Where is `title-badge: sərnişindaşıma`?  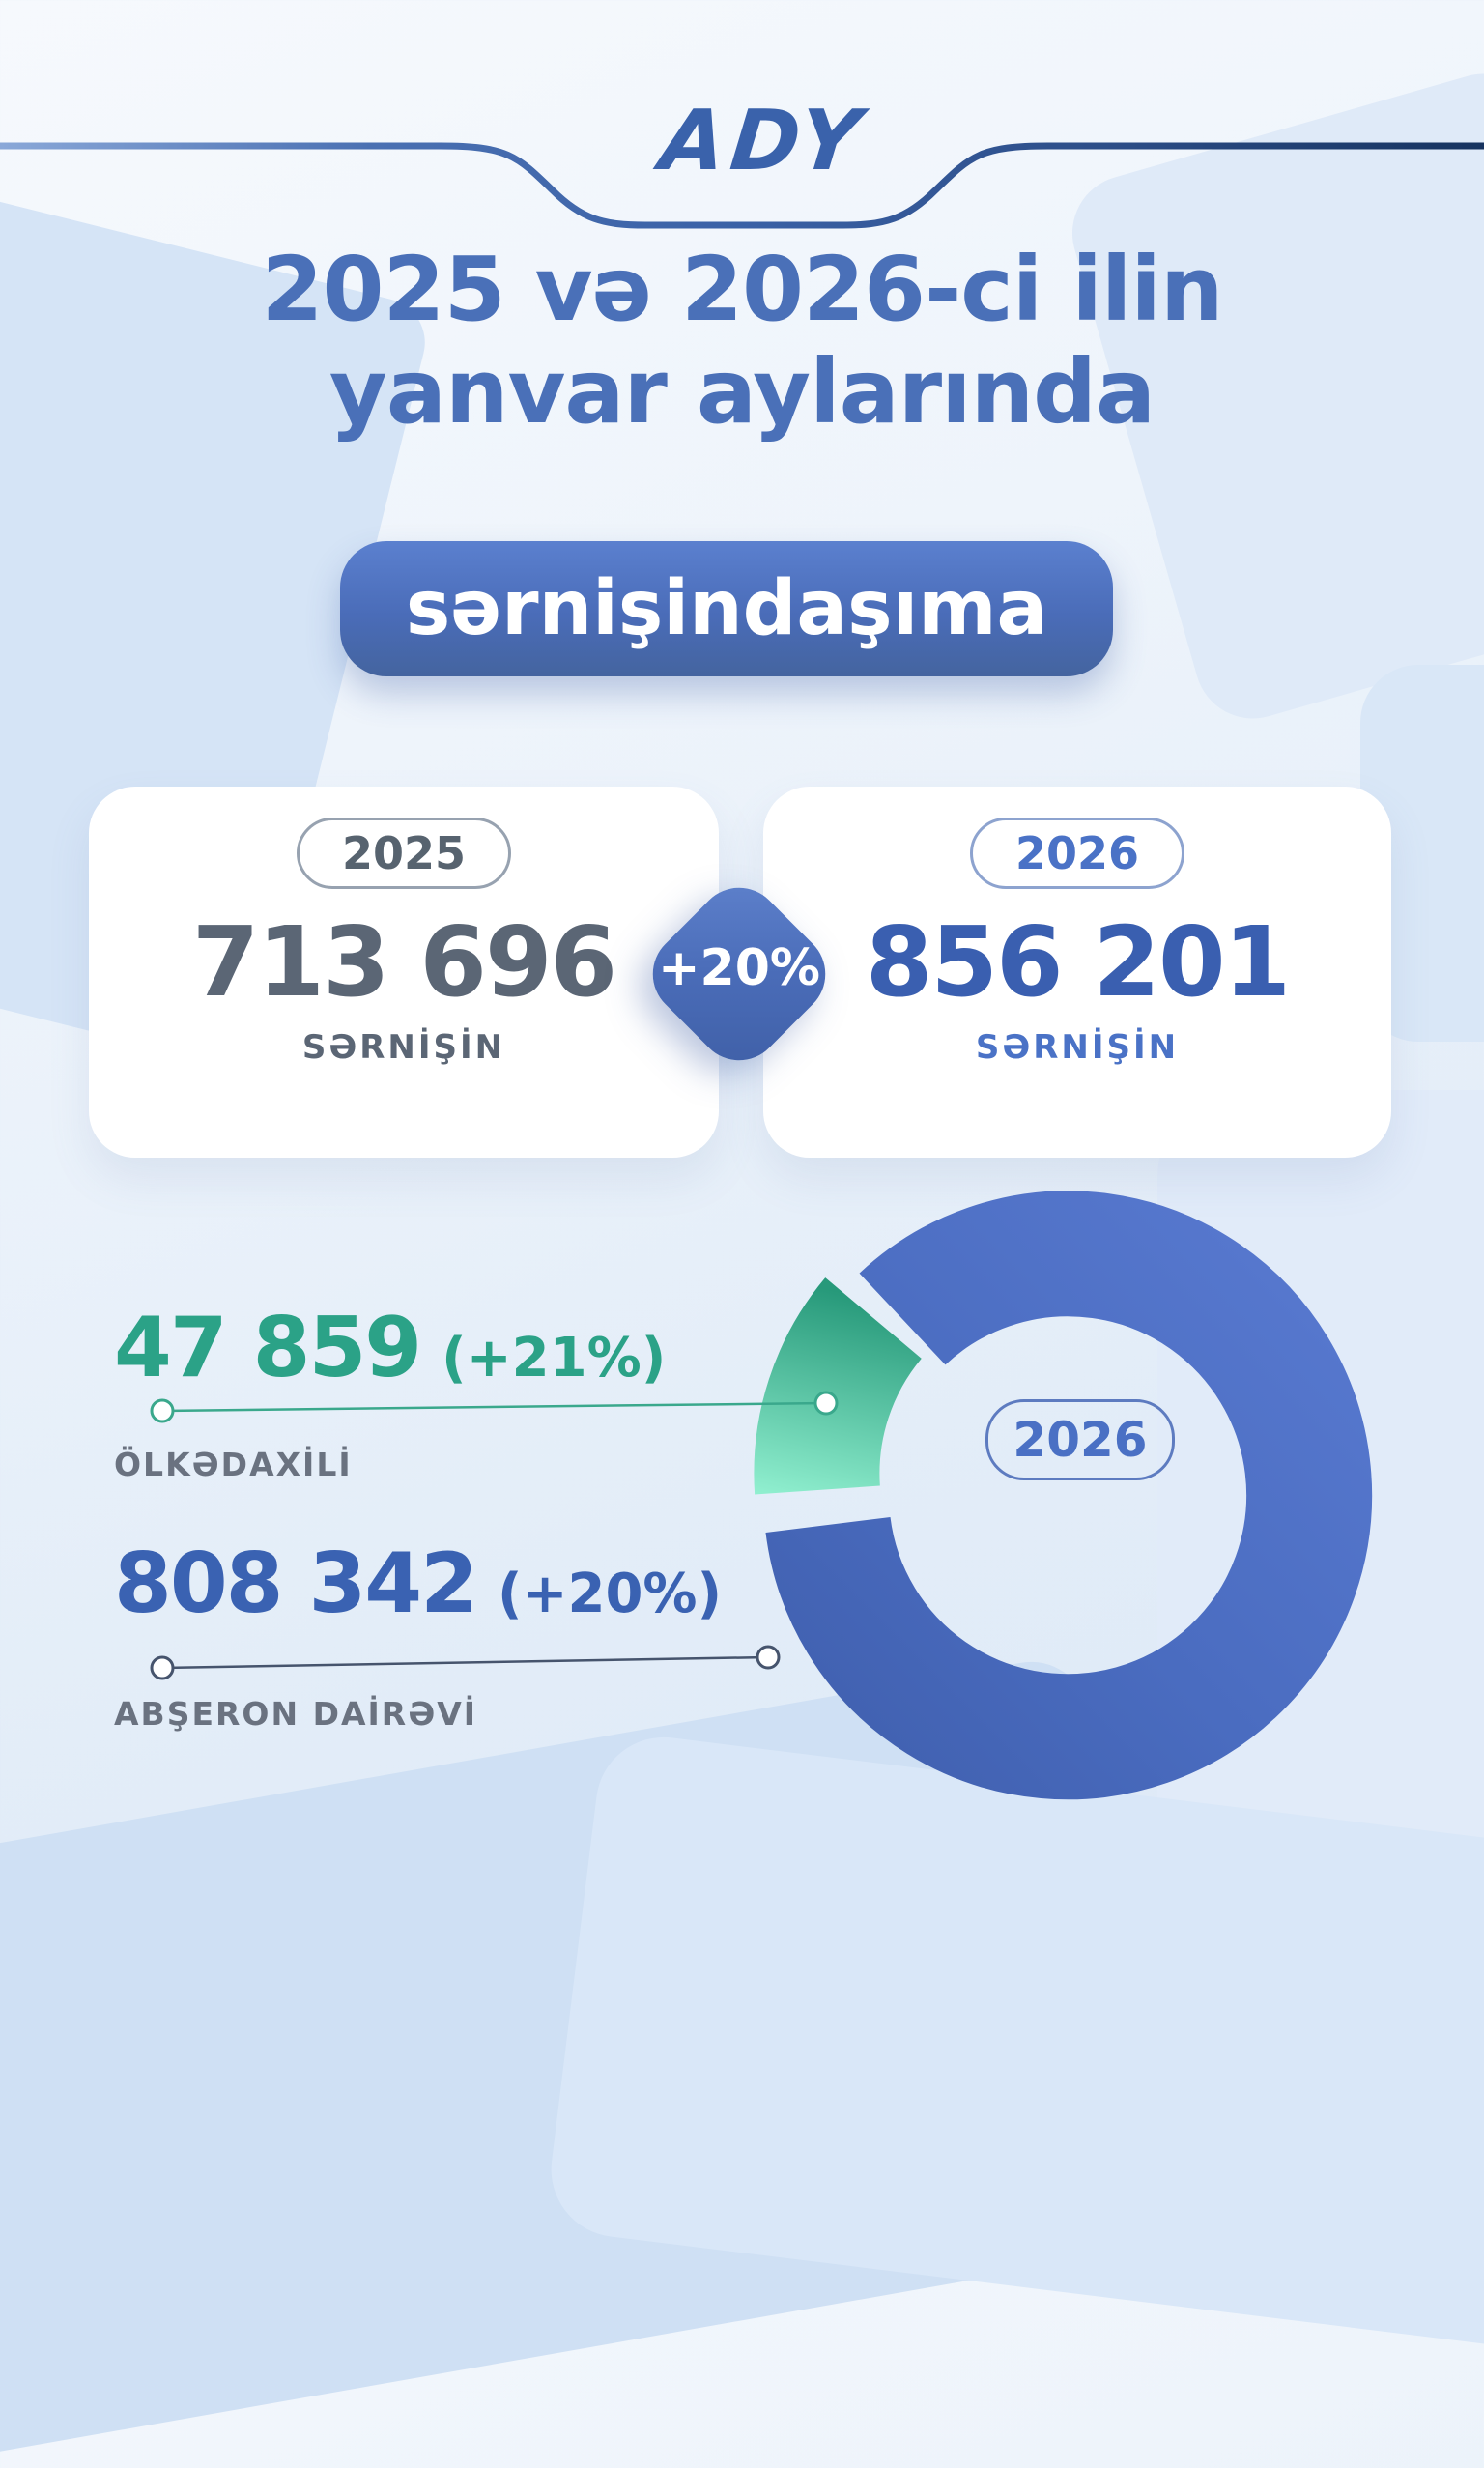
title-badge: sərnişindaşıma is located at coordinates (727, 609).